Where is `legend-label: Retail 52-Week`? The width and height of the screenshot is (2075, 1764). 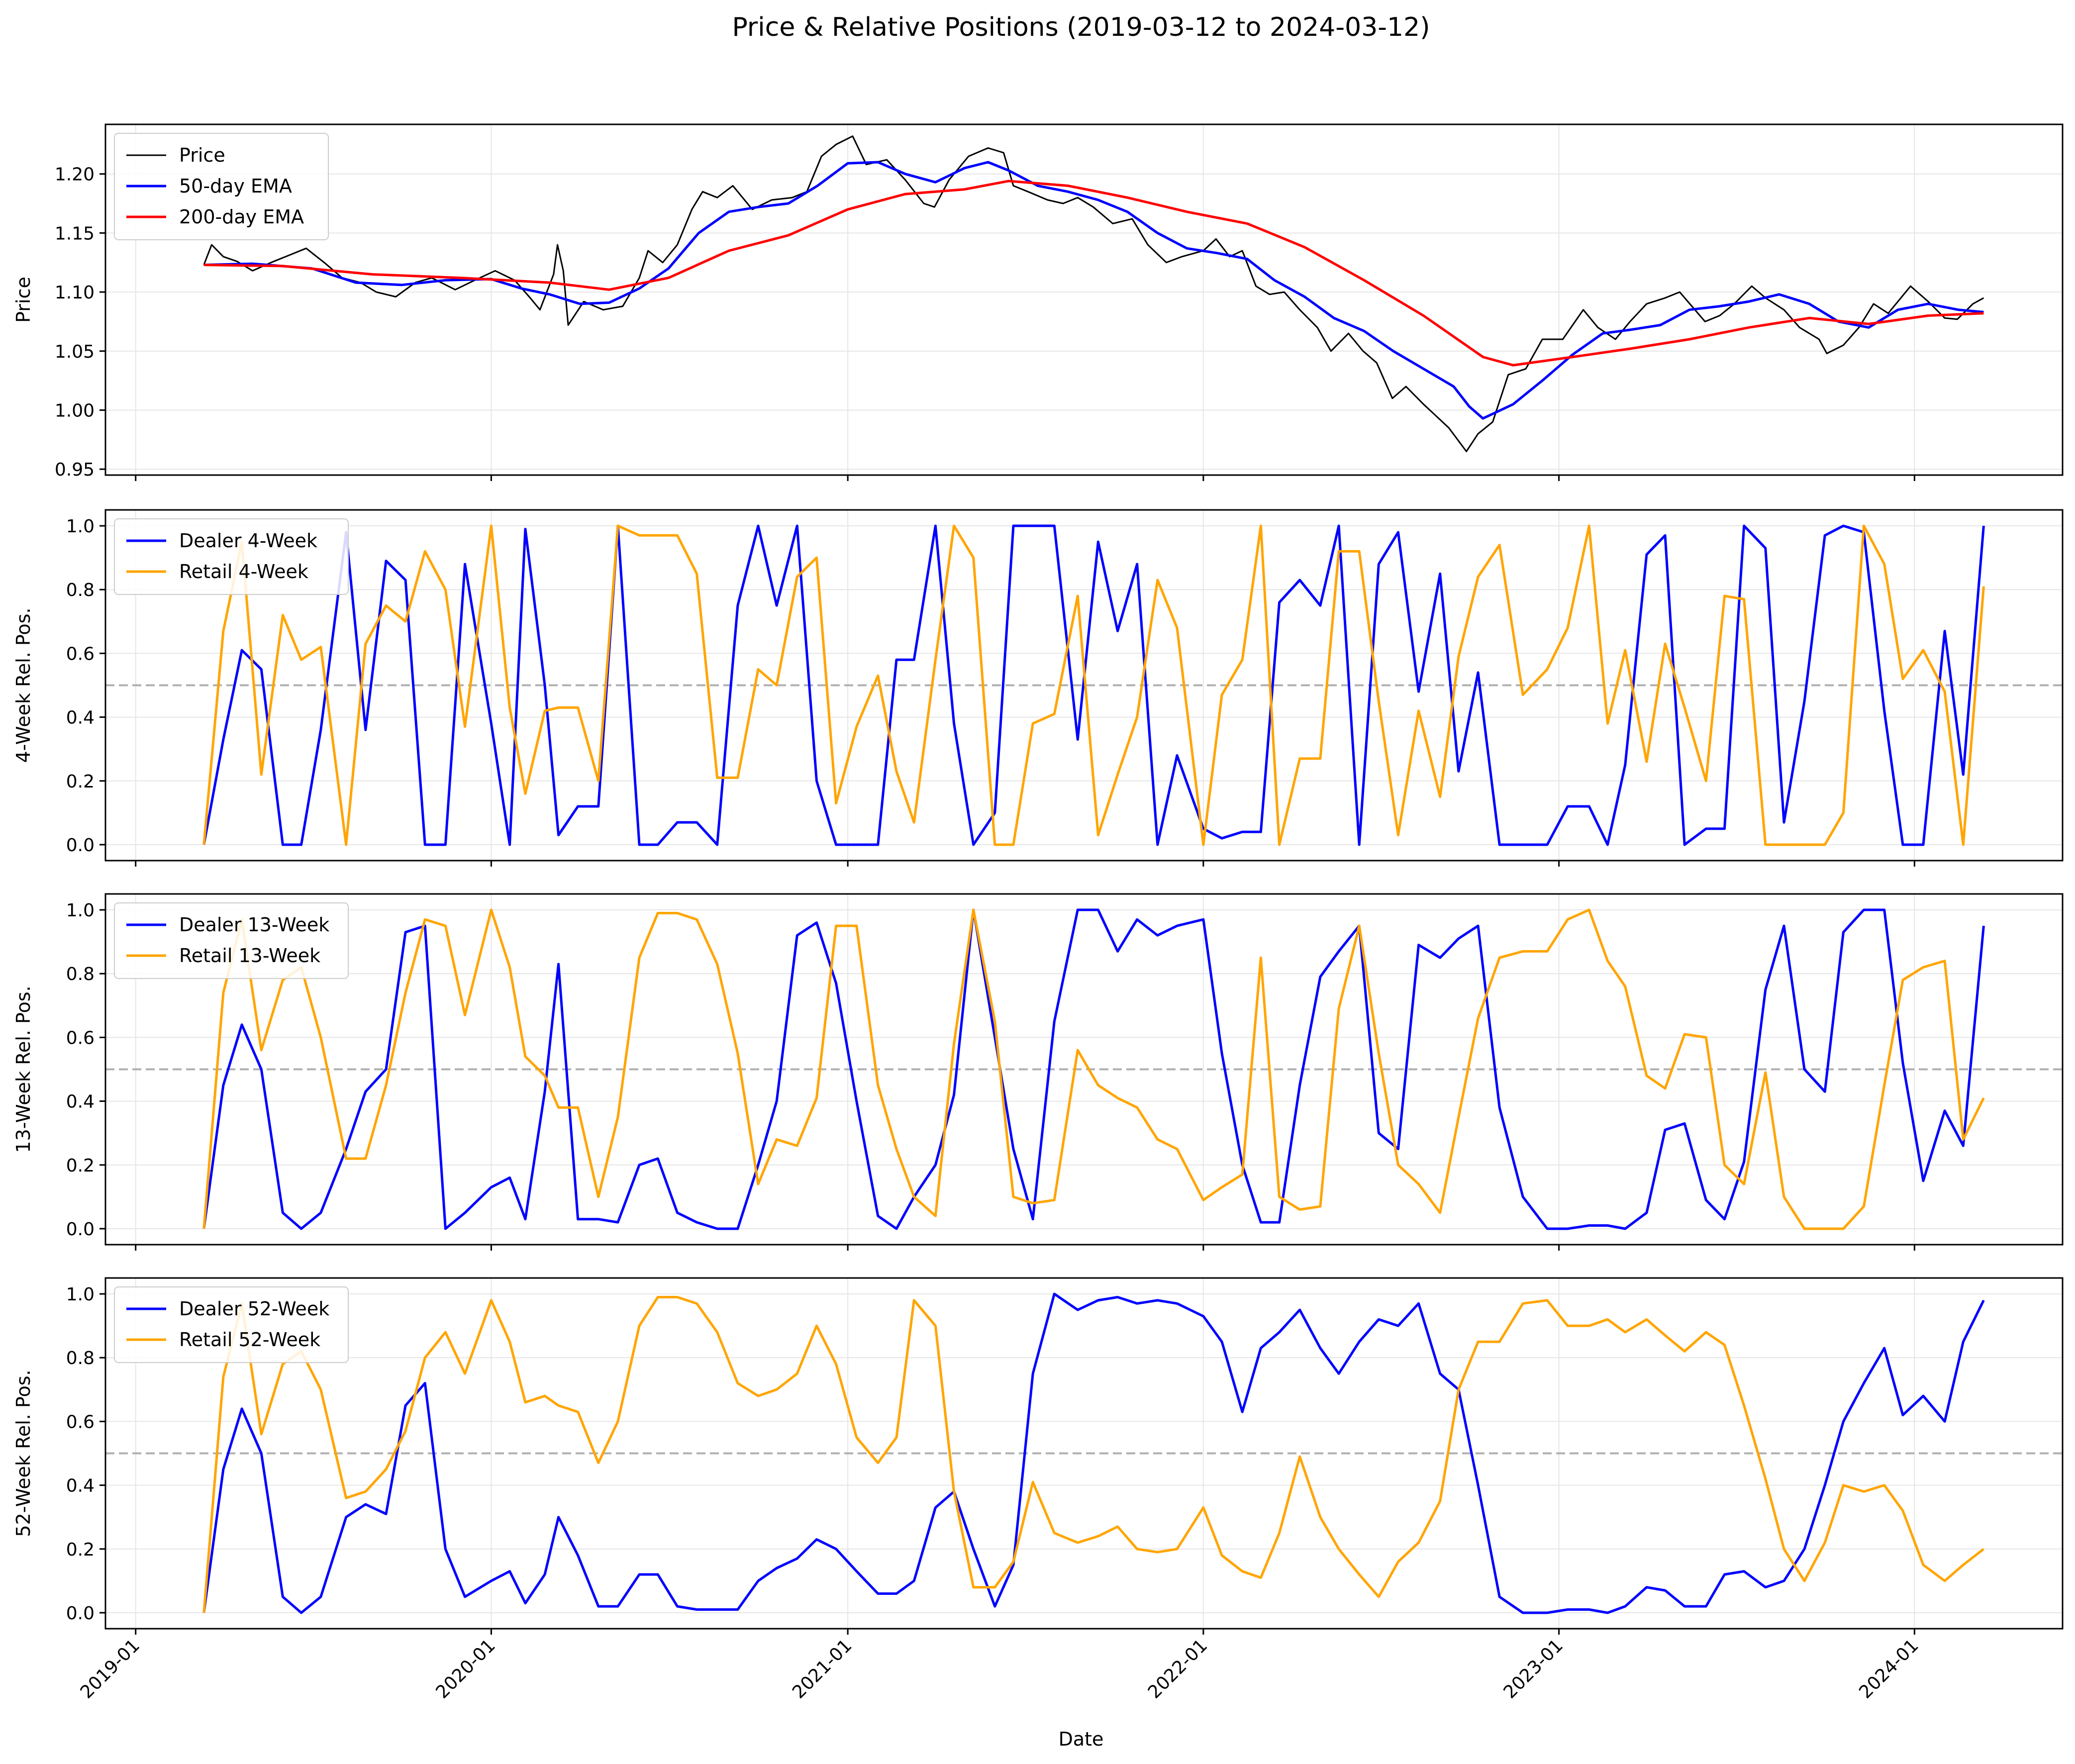
legend-label: Retail 52-Week is located at coordinates (249, 1340).